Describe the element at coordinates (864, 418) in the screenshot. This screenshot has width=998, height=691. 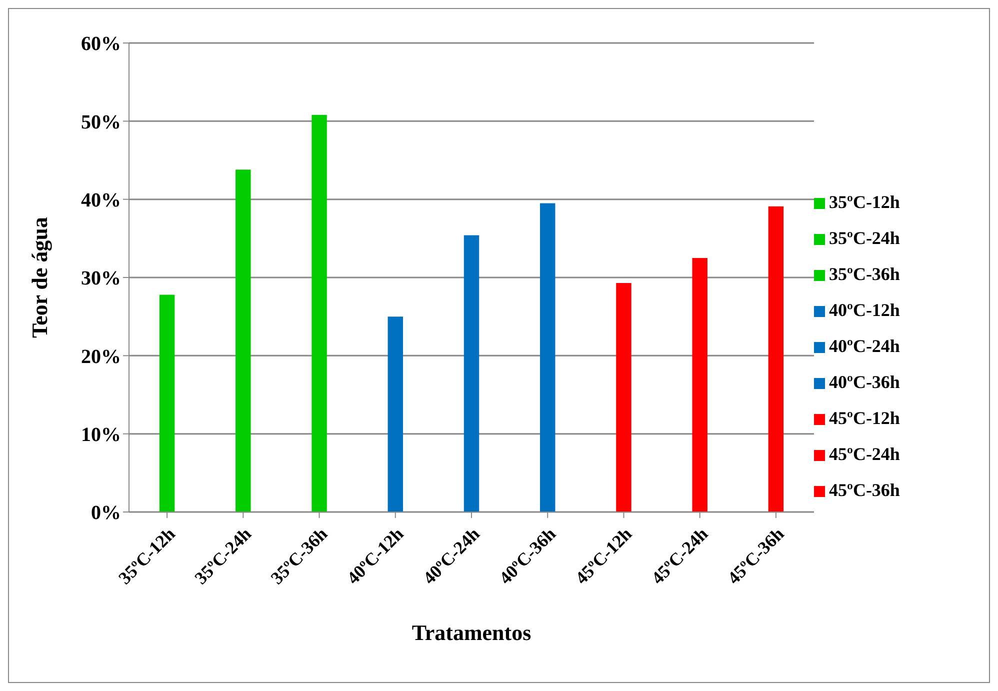
I see `legend-label: 45ºC-12h` at that location.